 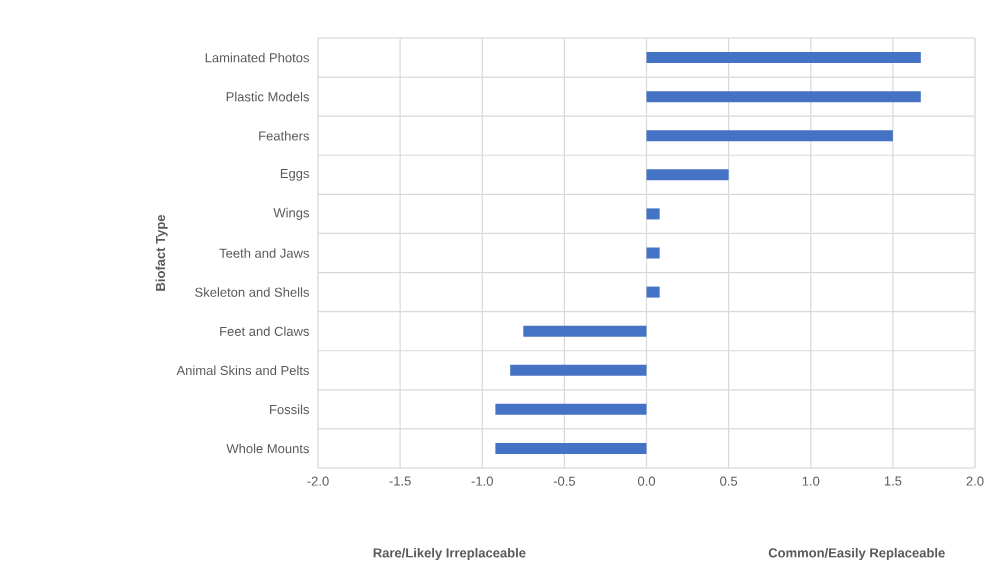 What do you see at coordinates (449, 554) in the screenshot?
I see `text: Rare/Likely Irreplaceable` at bounding box center [449, 554].